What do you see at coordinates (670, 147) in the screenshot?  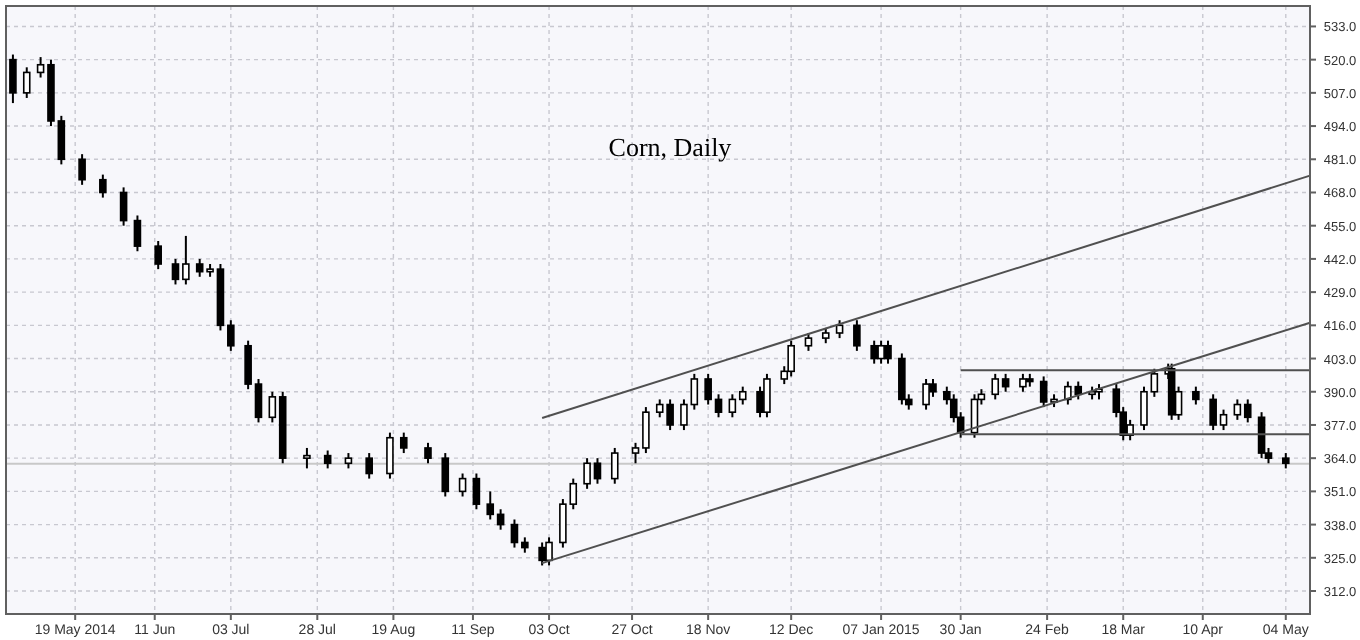 I see `text: Corn, Daily` at bounding box center [670, 147].